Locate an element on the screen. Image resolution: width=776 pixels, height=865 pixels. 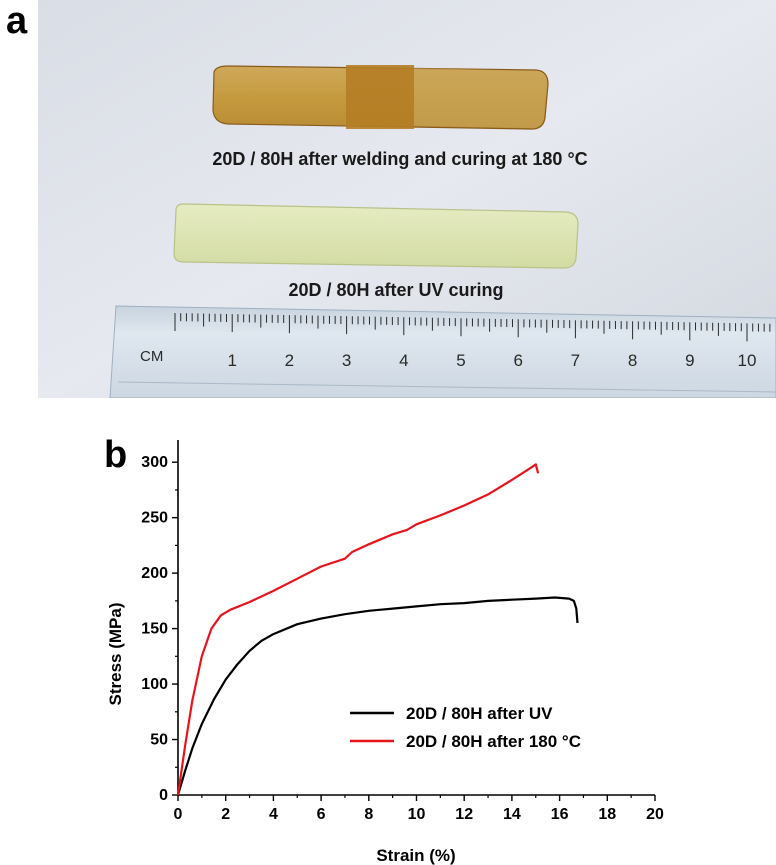
y-tick-label: 250 is located at coordinates (154, 518).